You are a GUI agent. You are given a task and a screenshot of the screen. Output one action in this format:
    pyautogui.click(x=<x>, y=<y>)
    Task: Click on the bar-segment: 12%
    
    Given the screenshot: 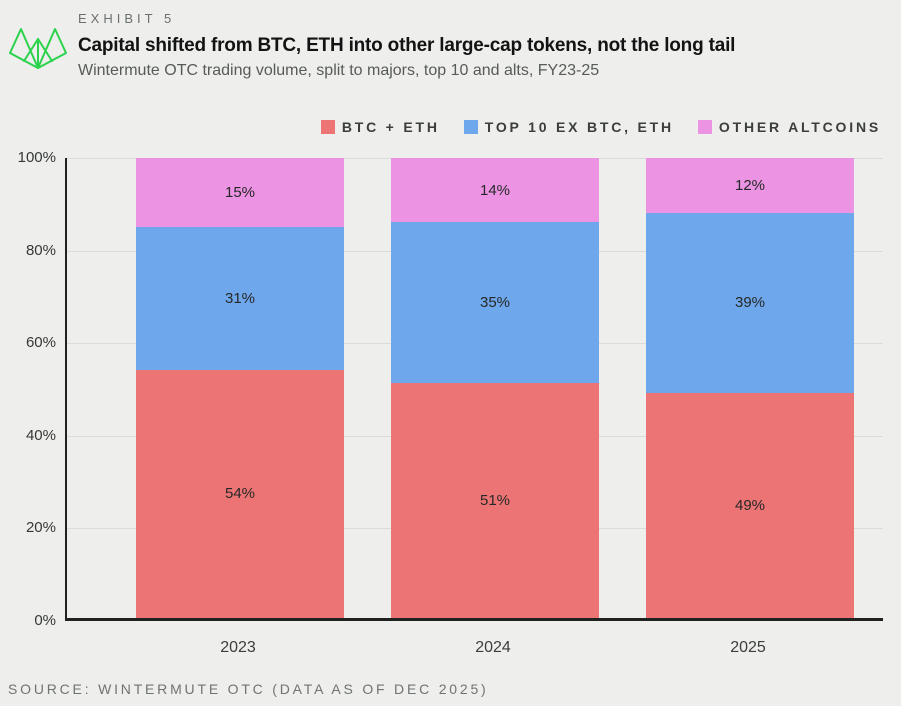 What is the action you would take?
    pyautogui.click(x=750, y=186)
    